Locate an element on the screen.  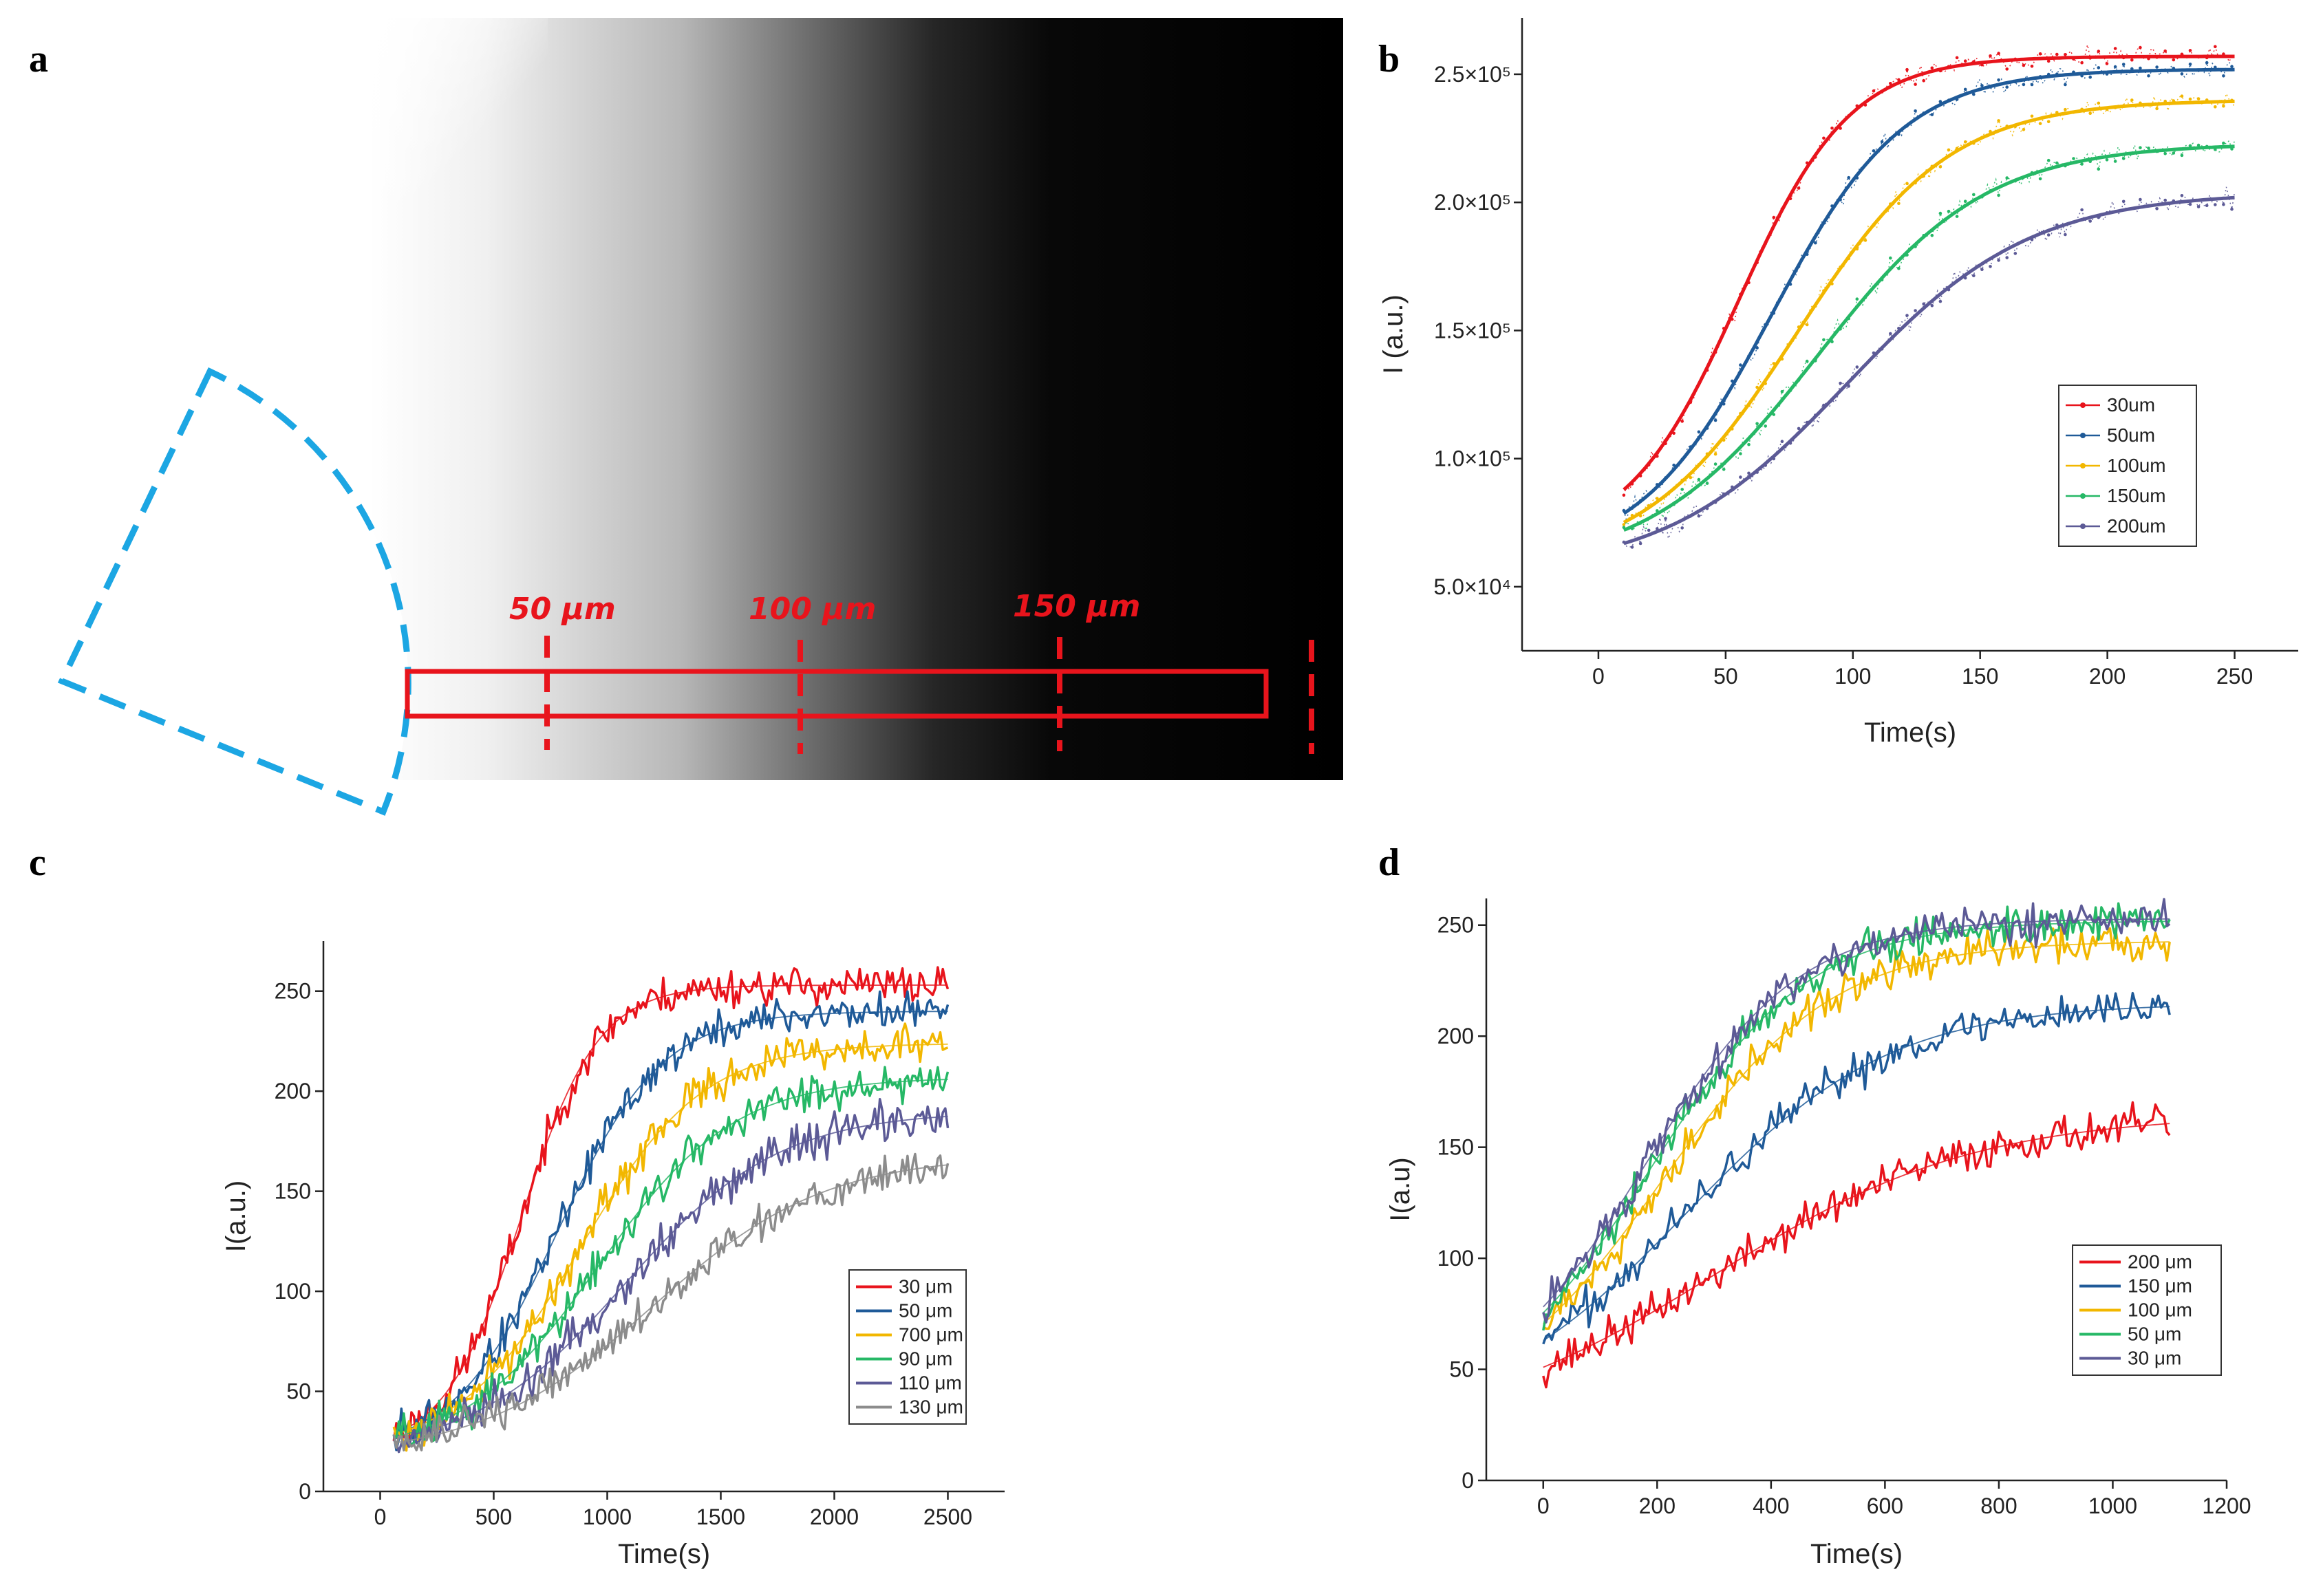
y-tick-label: 200 is located at coordinates (293, 1091).